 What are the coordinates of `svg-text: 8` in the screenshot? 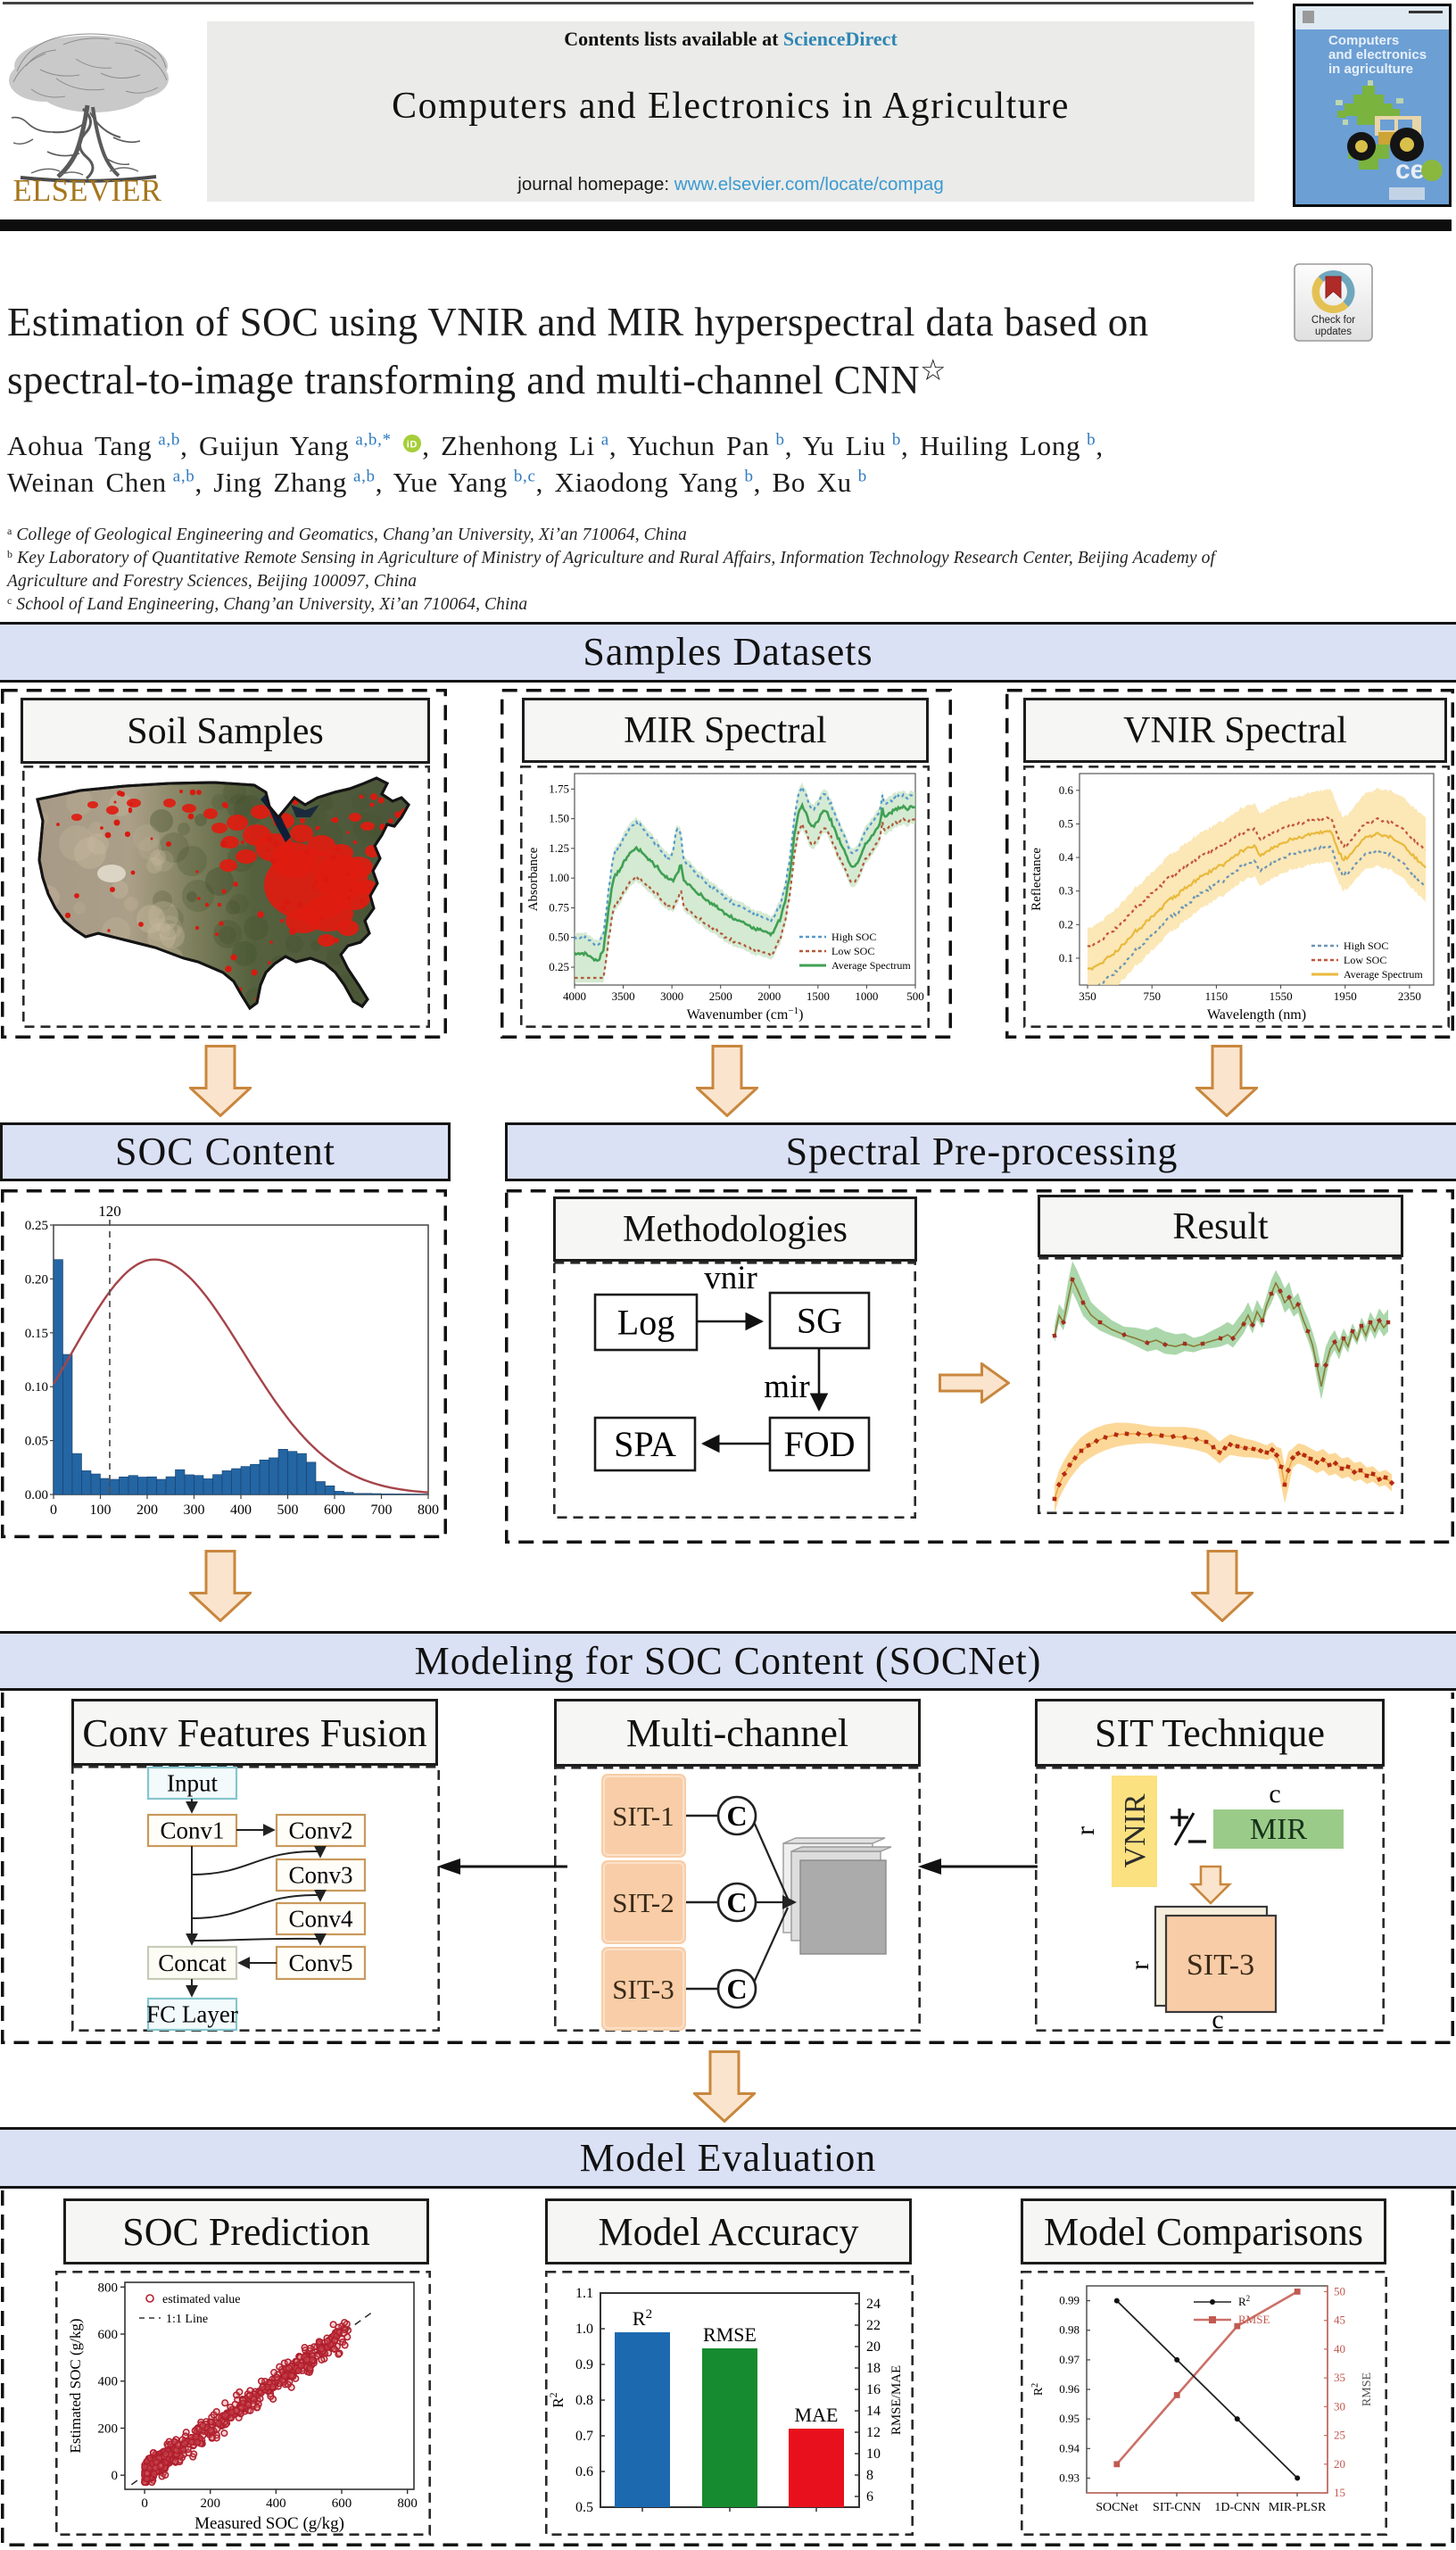 It's located at (869, 2475).